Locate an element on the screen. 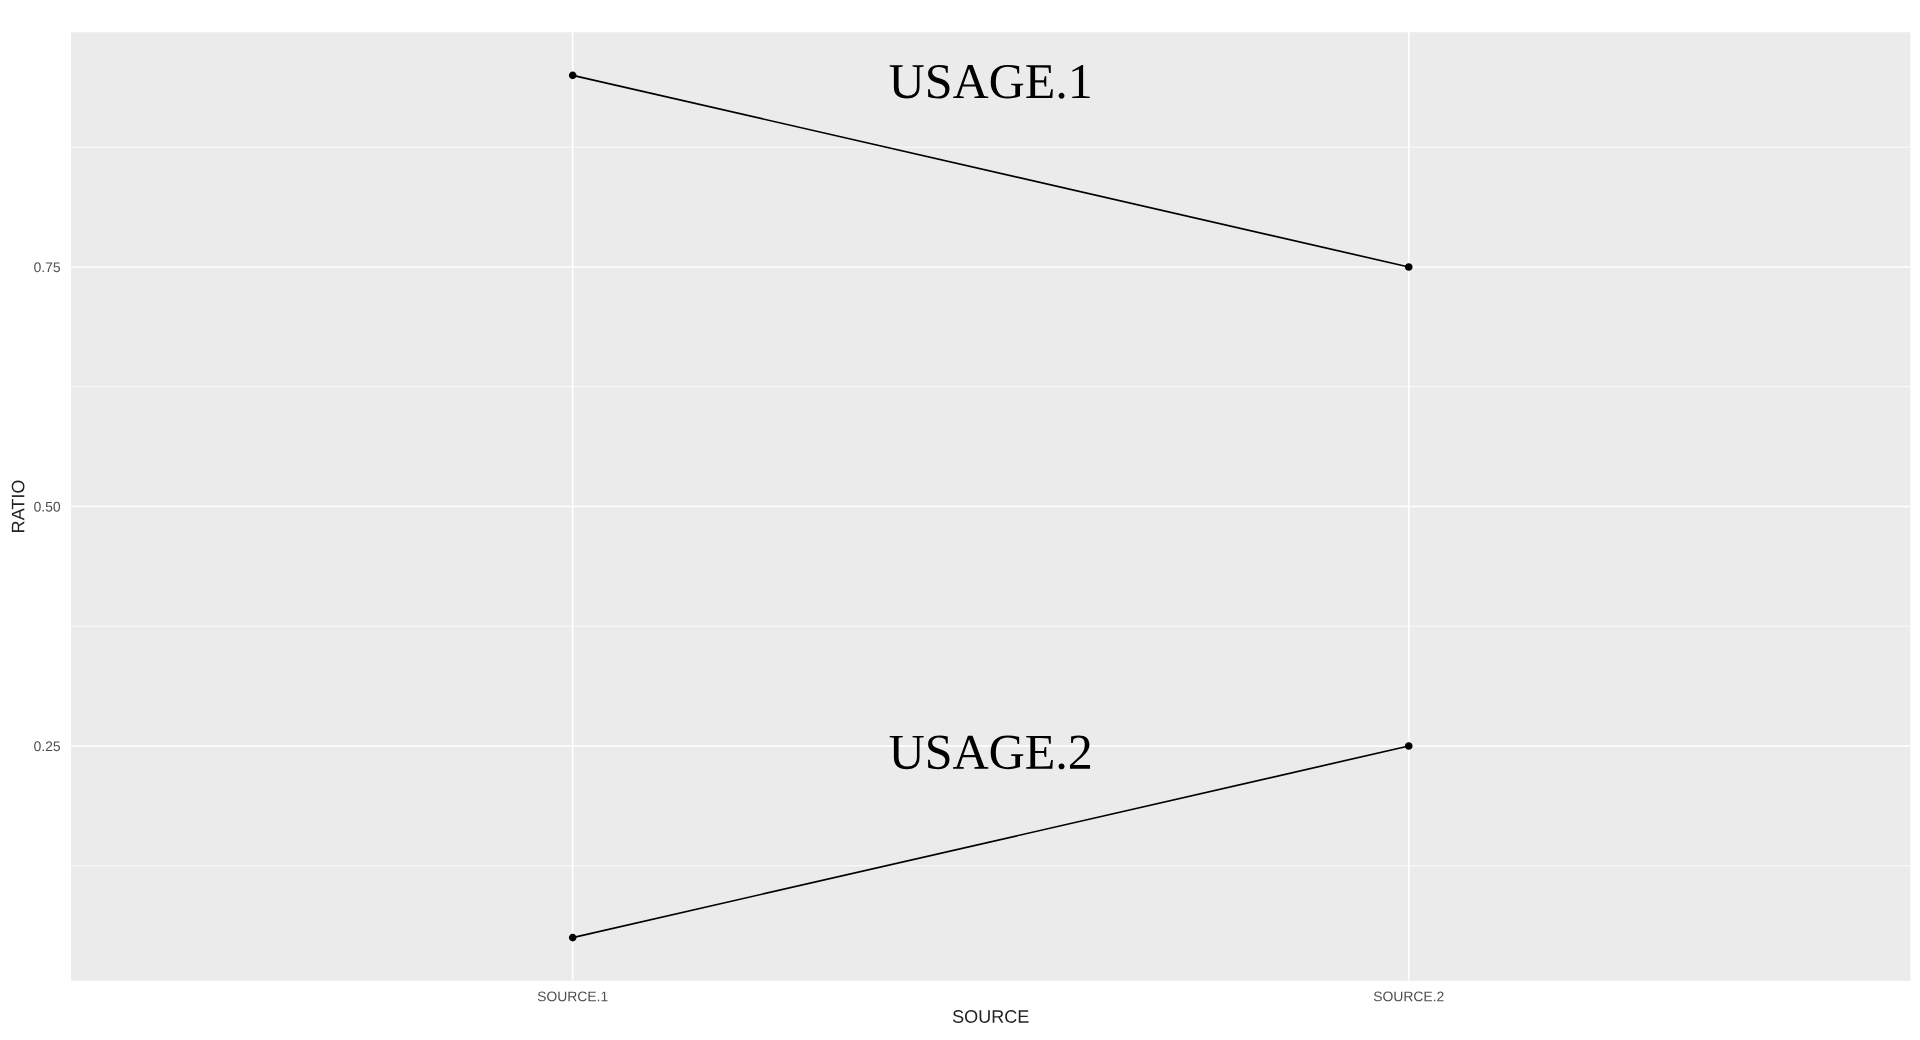 The height and width of the screenshot is (1040, 1920). y-tick-label: 0.50 is located at coordinates (47, 506).